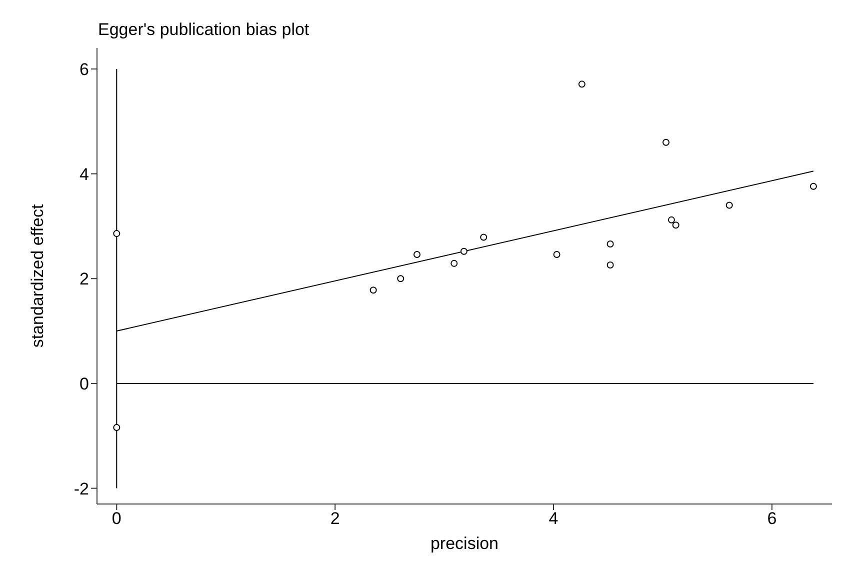 This screenshot has height=567, width=850. I want to click on x-axis-title: precision, so click(464, 543).